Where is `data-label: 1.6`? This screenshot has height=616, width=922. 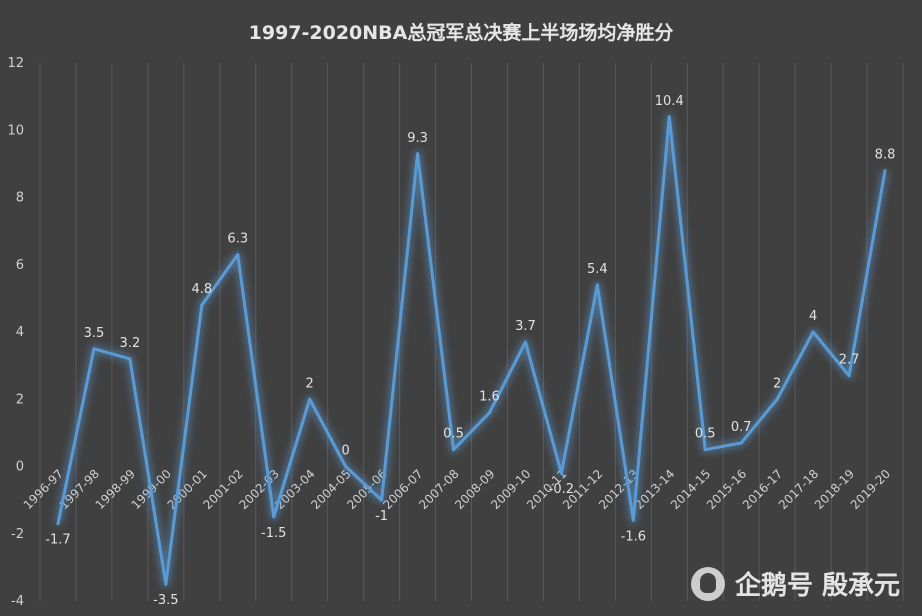 data-label: 1.6 is located at coordinates (489, 397).